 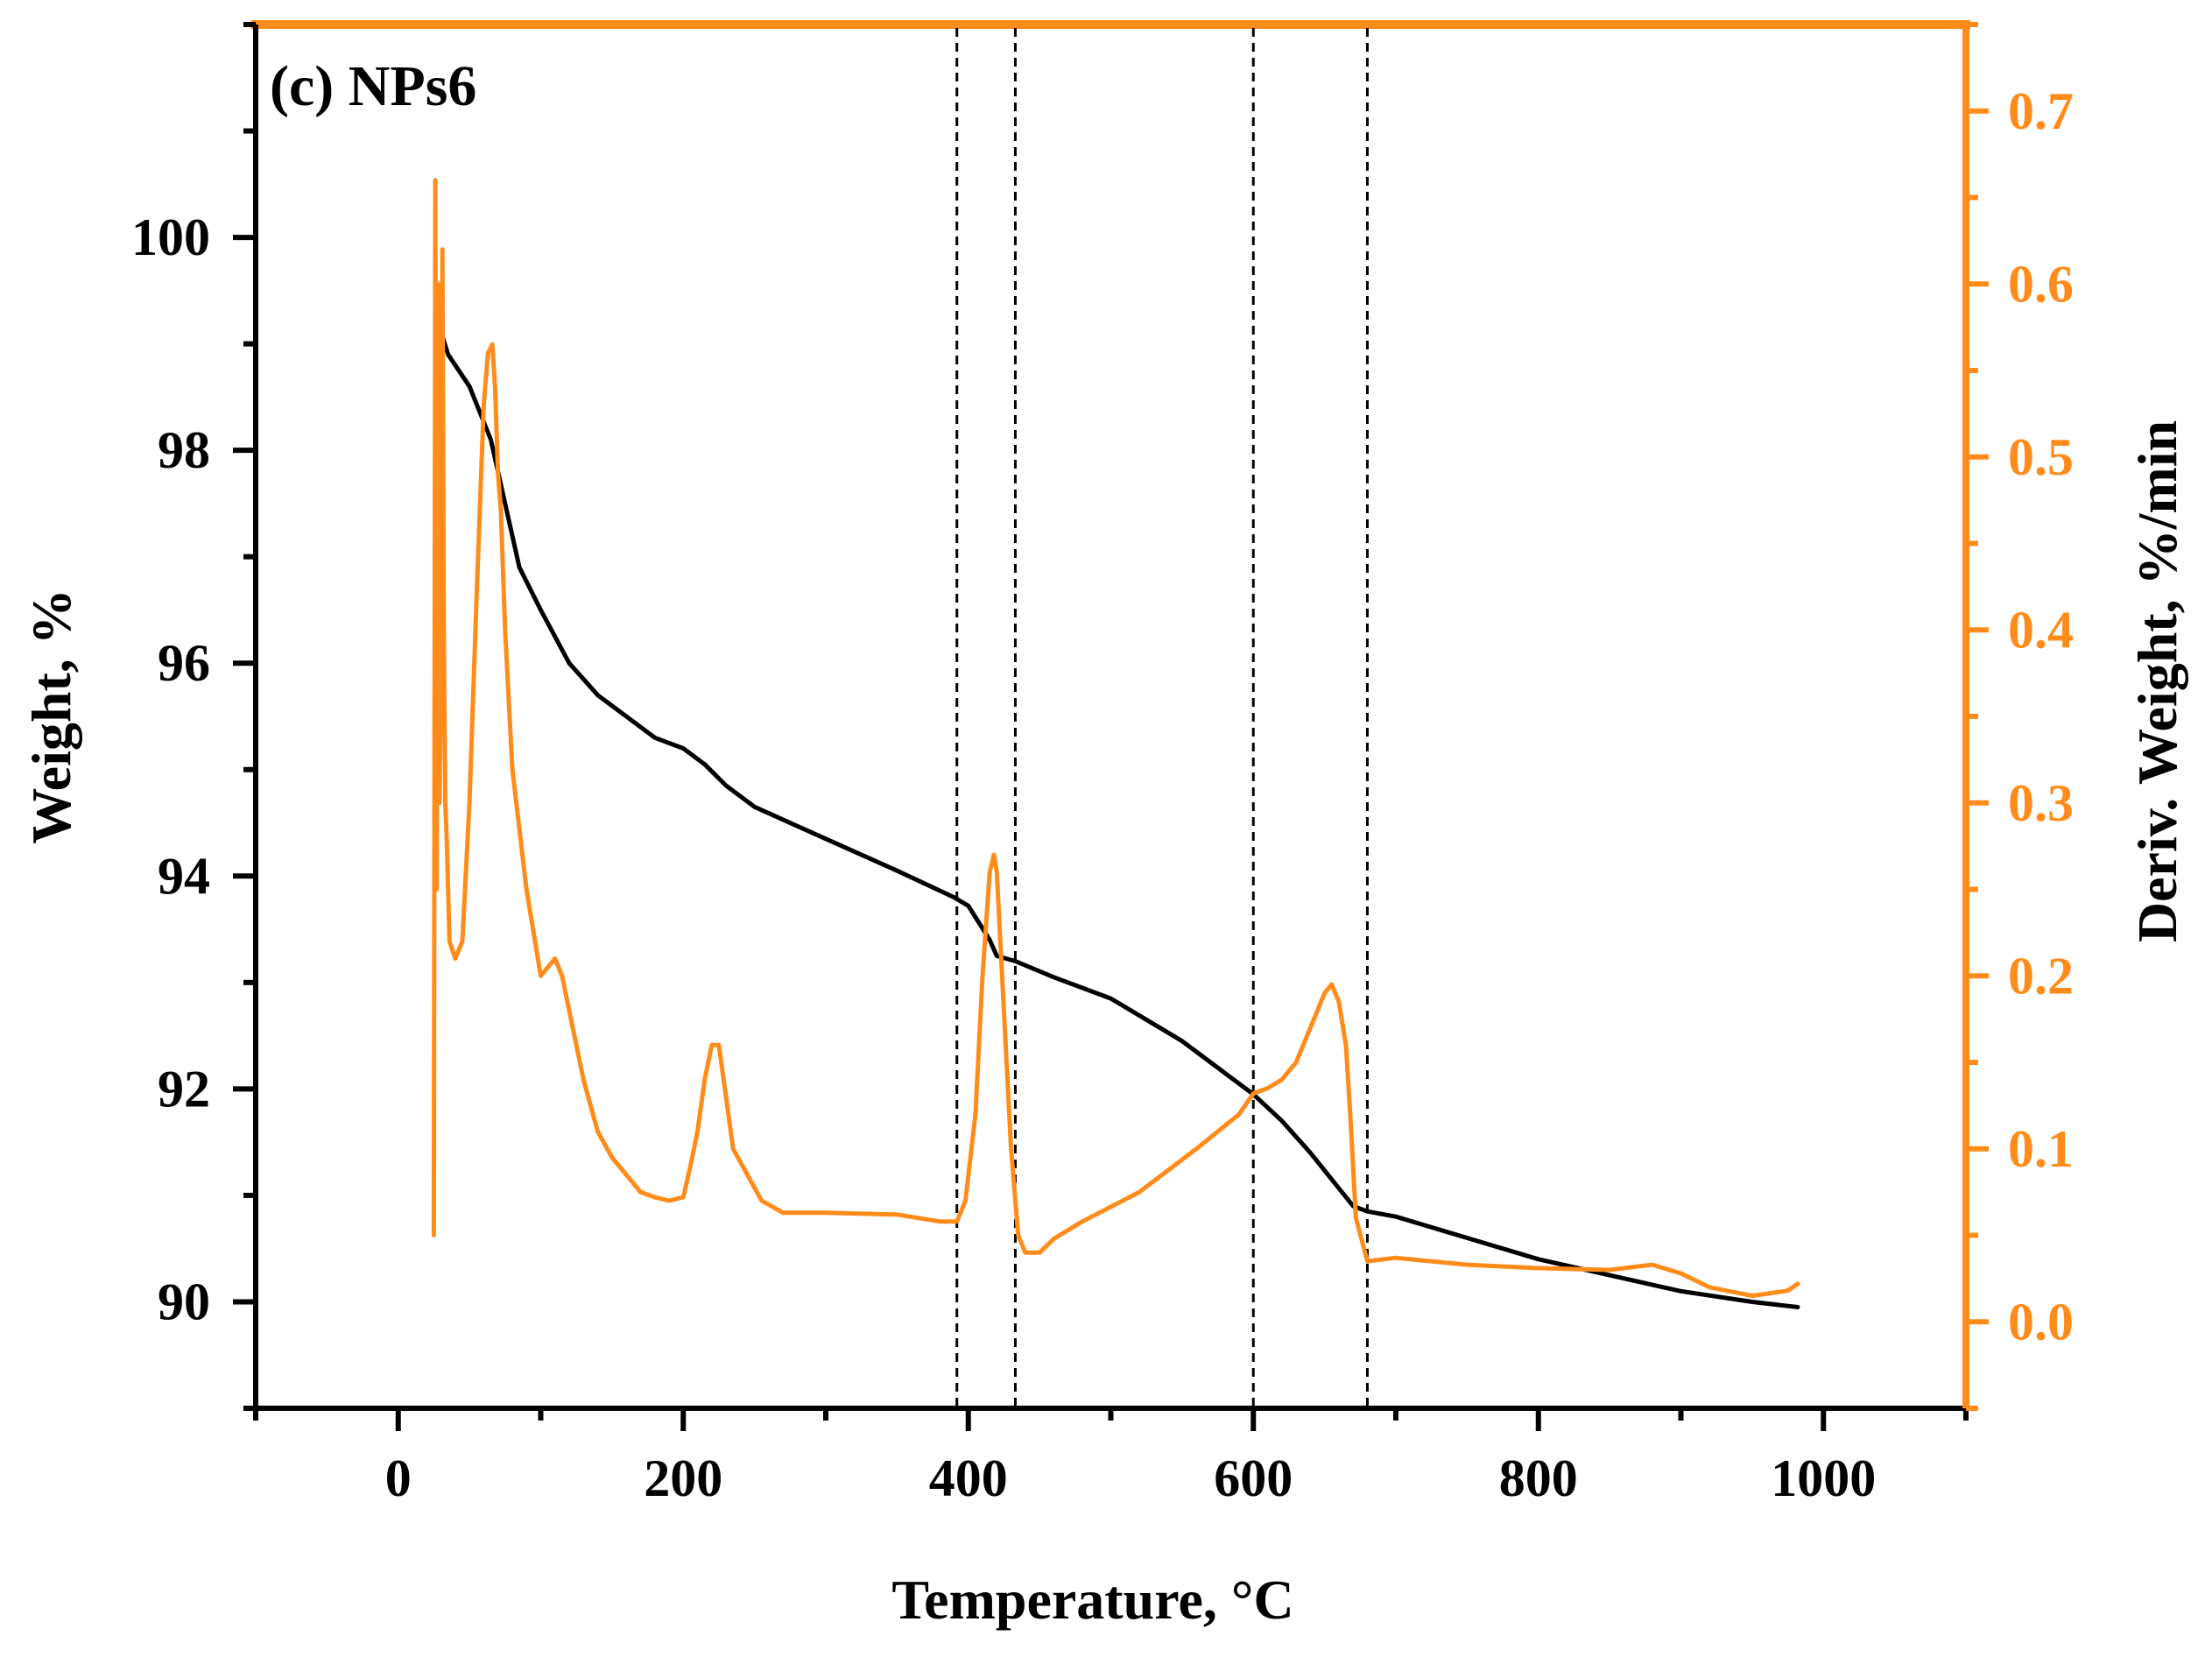 I want to click on y2-tick-label: 0.0, so click(x=2041, y=1321).